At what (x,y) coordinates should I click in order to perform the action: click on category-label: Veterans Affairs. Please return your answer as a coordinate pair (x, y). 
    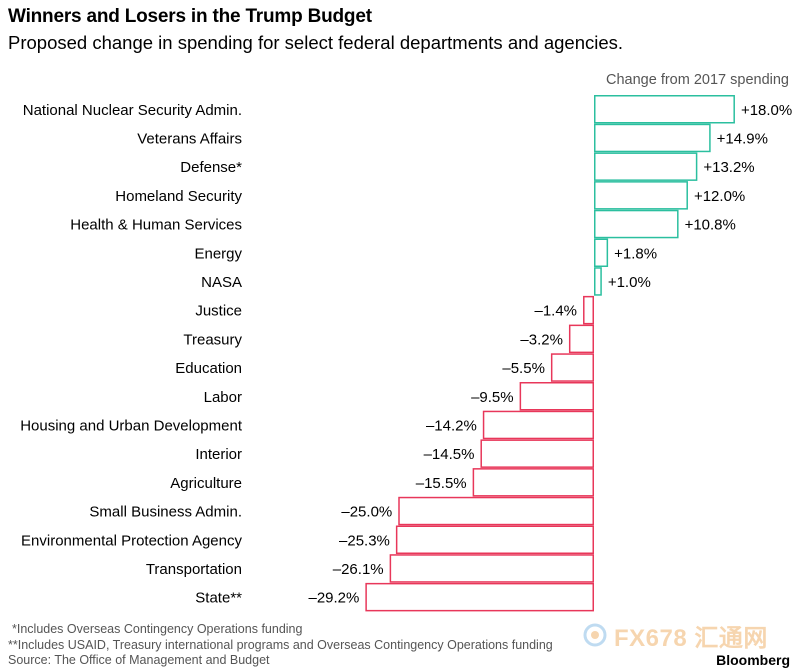
    Looking at the image, I should click on (189, 138).